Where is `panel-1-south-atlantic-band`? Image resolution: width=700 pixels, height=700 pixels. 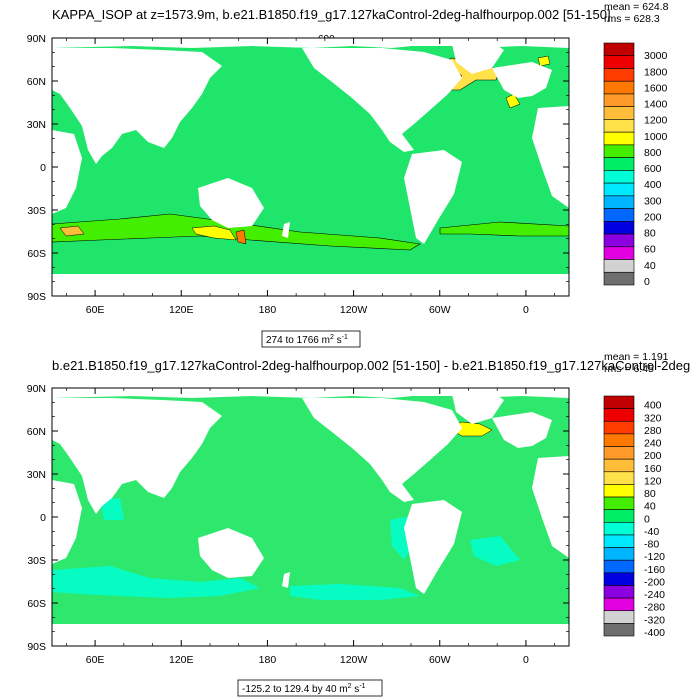
panel-1-south-atlantic-band is located at coordinates (504, 229).